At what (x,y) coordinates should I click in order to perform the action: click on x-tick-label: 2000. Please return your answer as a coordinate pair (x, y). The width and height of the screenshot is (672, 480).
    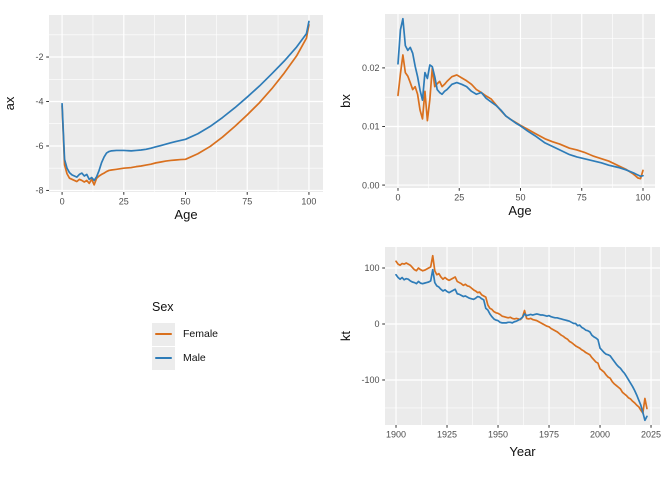
    Looking at the image, I should click on (600, 435).